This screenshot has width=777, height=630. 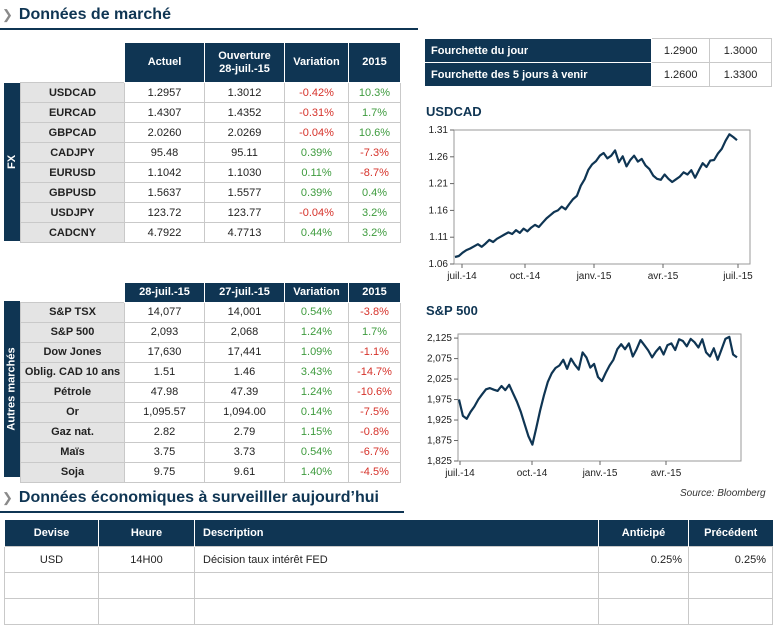 What do you see at coordinates (374, 232) in the screenshot?
I see `fx-ytd: 3.2%` at bounding box center [374, 232].